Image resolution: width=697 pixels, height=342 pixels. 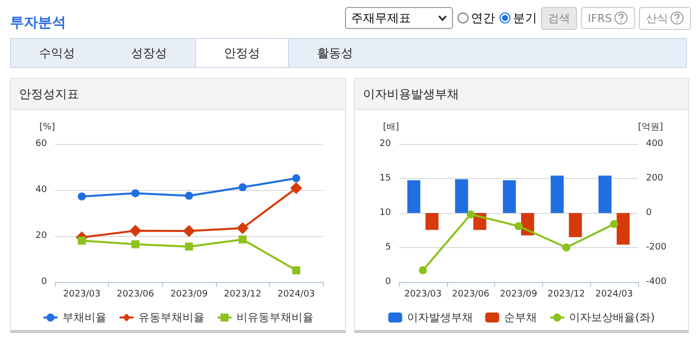 What do you see at coordinates (335, 53) in the screenshot?
I see `text: 활동성` at bounding box center [335, 53].